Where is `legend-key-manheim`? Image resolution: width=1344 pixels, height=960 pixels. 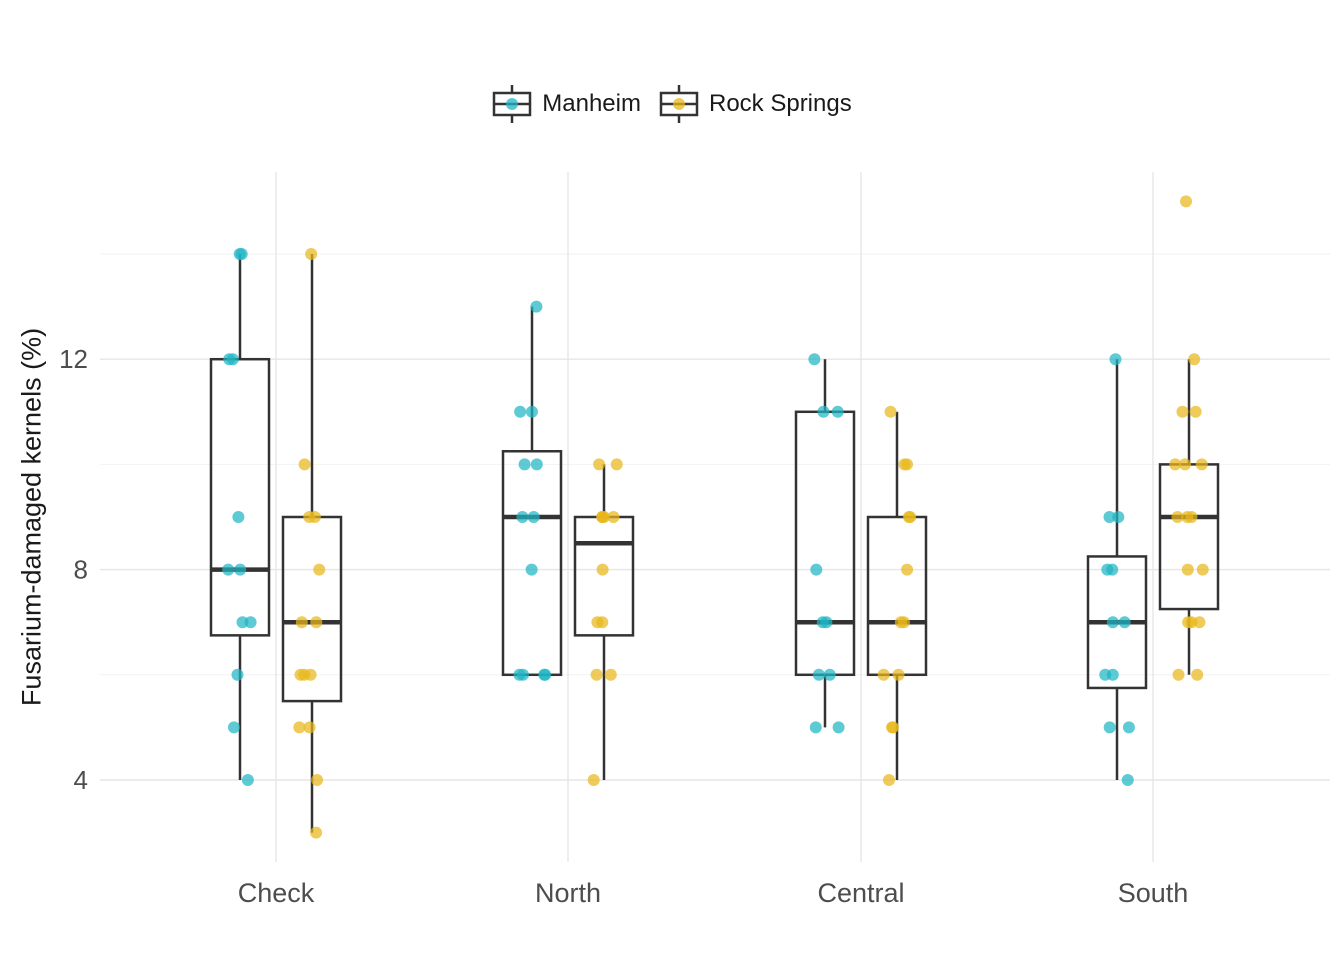 legend-key-manheim is located at coordinates (512, 104).